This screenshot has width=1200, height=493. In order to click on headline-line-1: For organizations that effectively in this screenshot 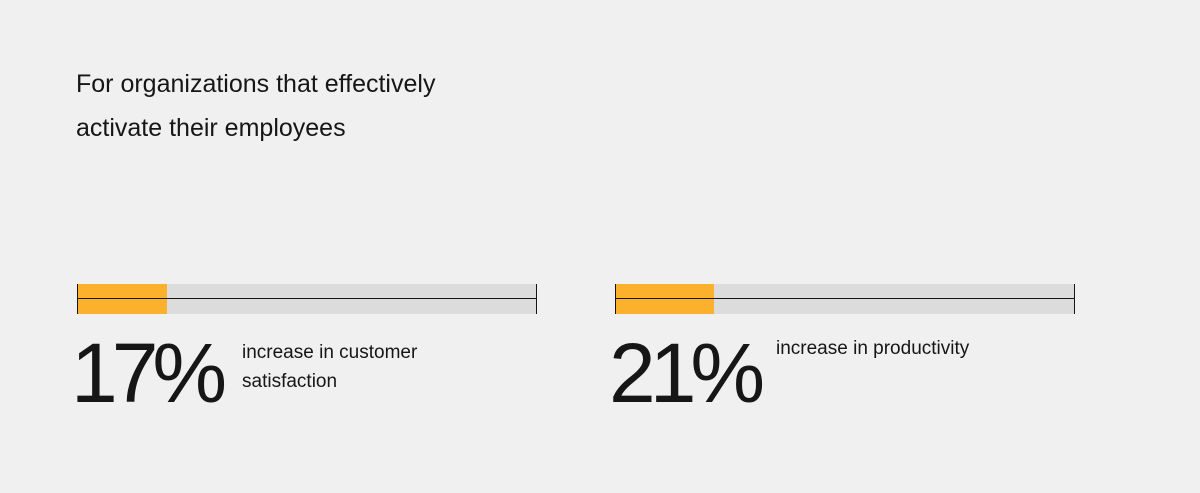, I will do `click(256, 84)`.